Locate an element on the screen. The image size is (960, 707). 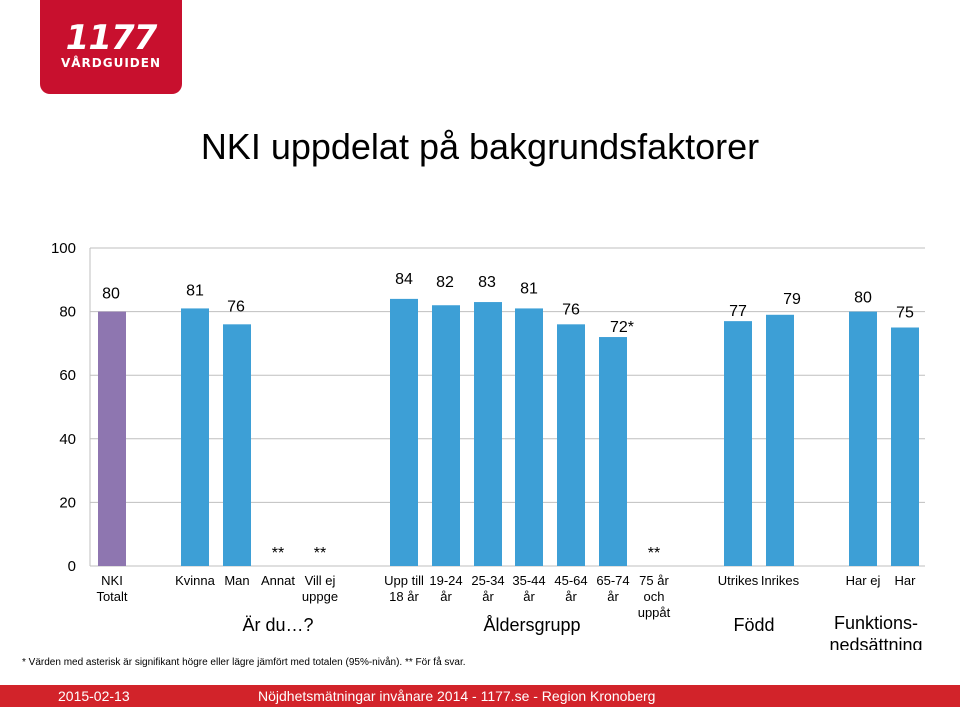
x-tick-label: Utrikes is located at coordinates (738, 580).